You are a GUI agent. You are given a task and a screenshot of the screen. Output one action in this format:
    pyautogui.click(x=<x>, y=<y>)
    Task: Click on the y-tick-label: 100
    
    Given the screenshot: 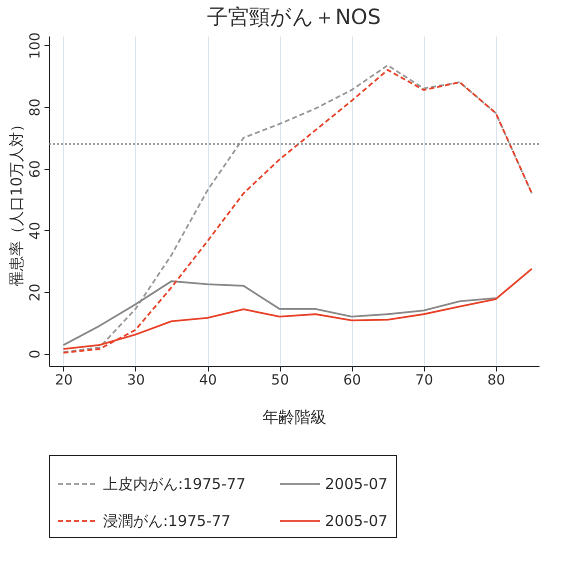 What is the action you would take?
    pyautogui.click(x=36, y=46)
    